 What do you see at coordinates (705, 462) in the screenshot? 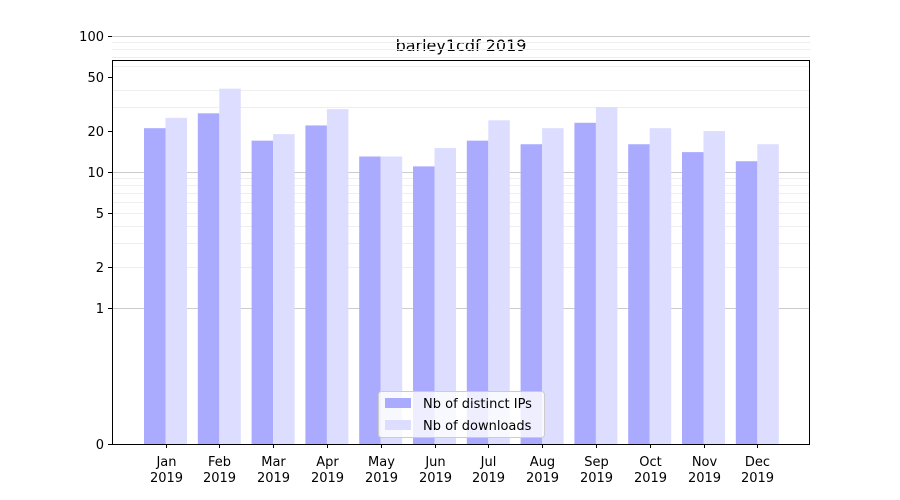
I see `x-tick-label-month: Nov` at bounding box center [705, 462].